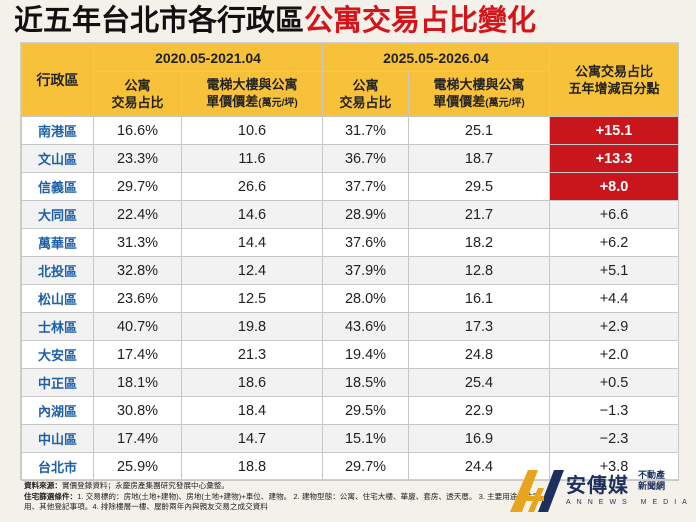 This screenshot has width=696, height=522. Describe the element at coordinates (614, 80) in the screenshot. I see `header-change: 公寓交易占比 五年增減百分點` at that location.